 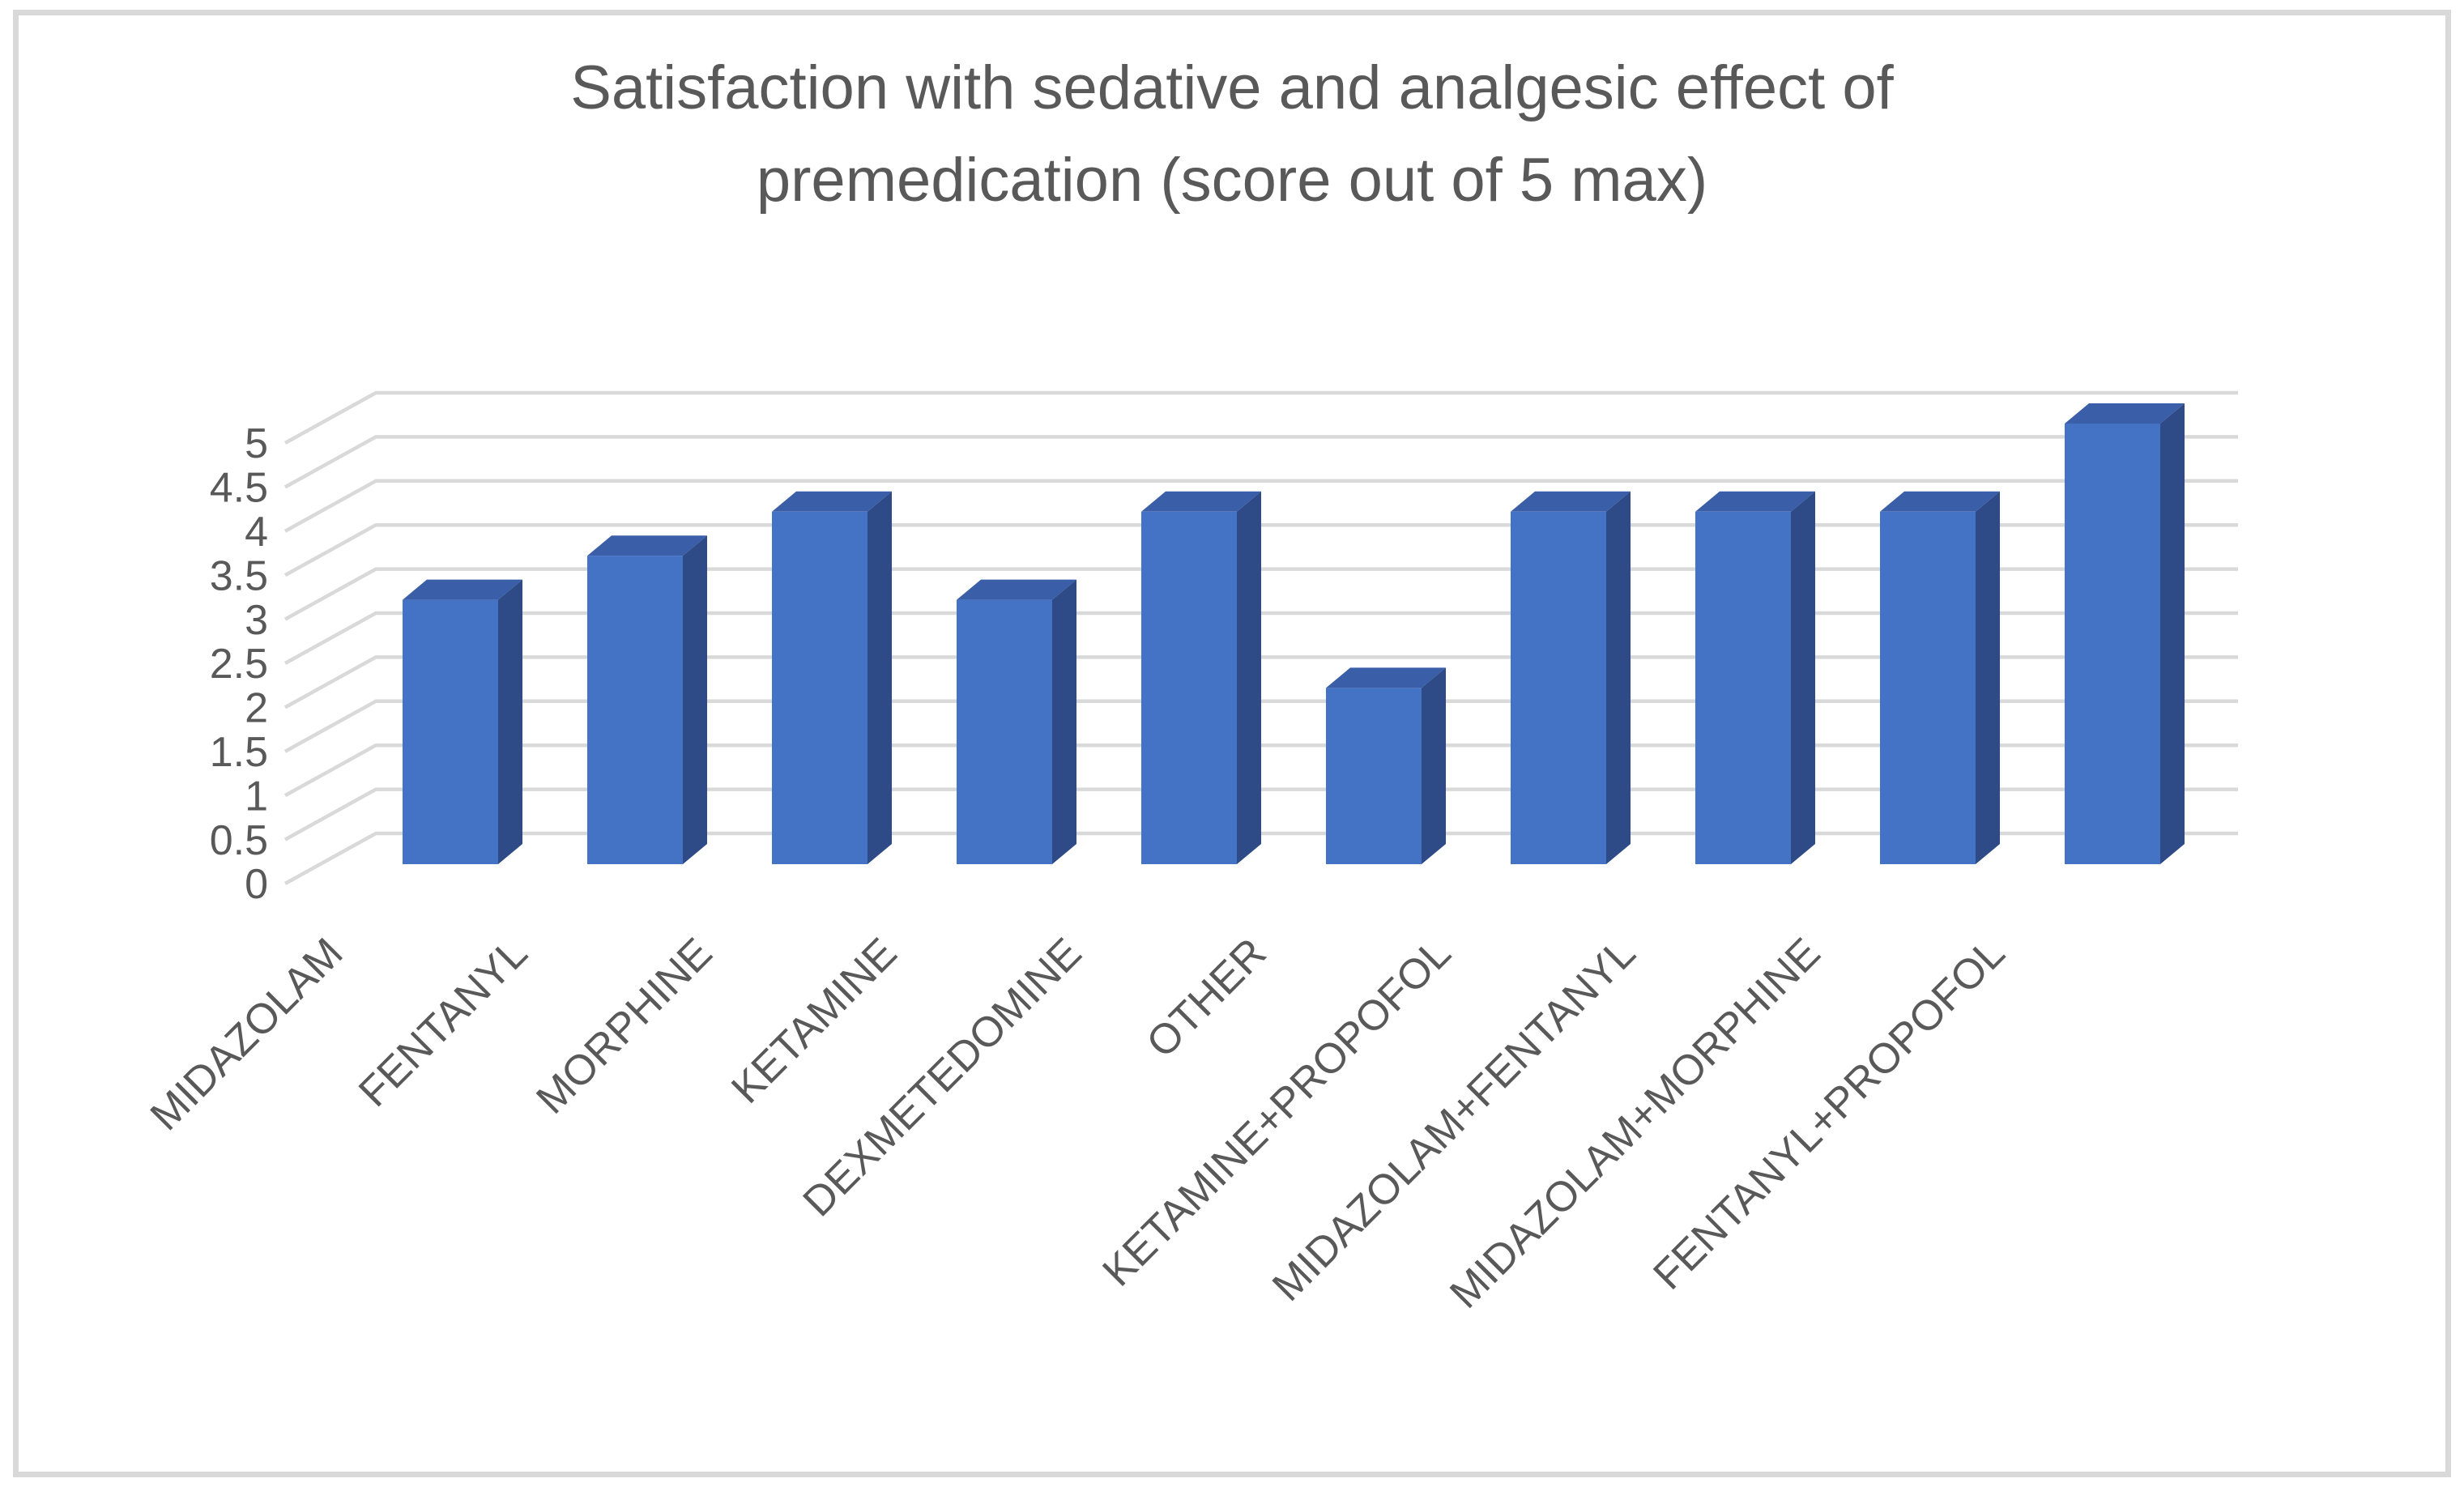 I want to click on y-axis-tick-label: 3.5, so click(x=239, y=575).